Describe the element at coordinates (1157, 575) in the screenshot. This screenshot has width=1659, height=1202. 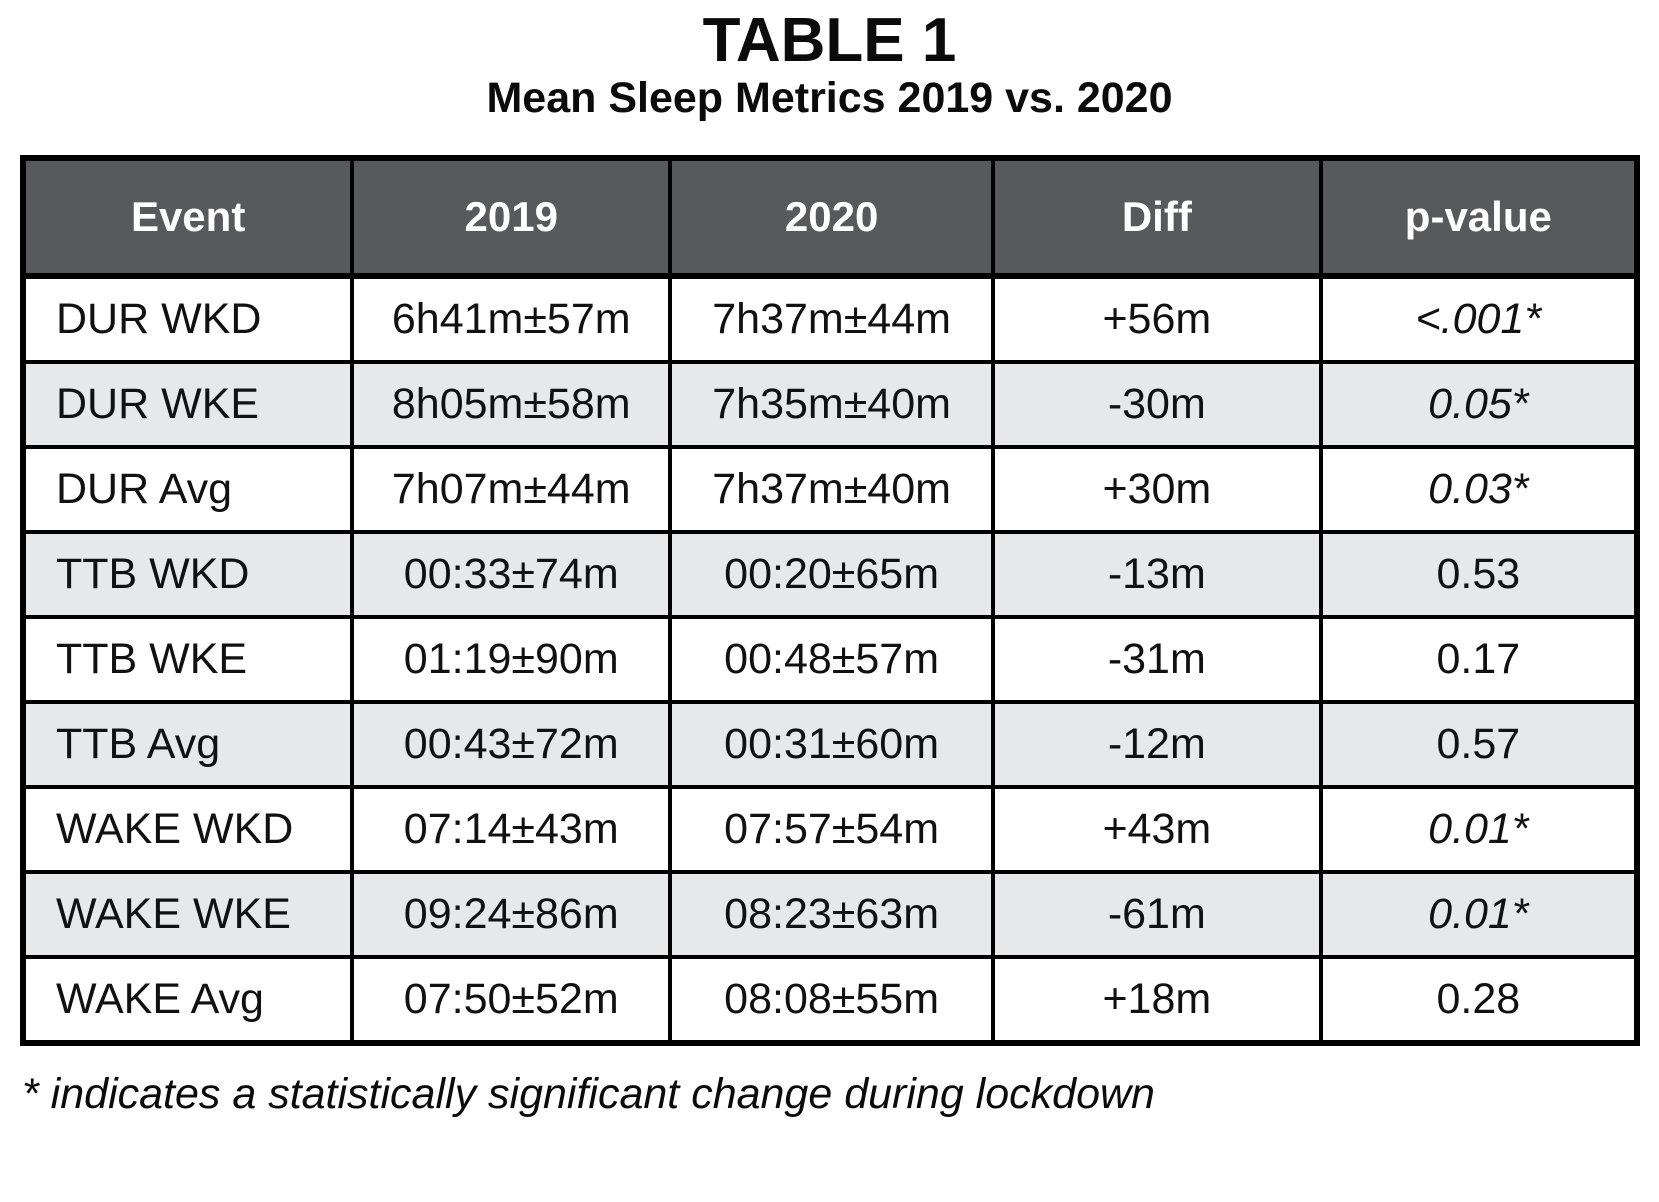
I see `cell-diff: -13m` at that location.